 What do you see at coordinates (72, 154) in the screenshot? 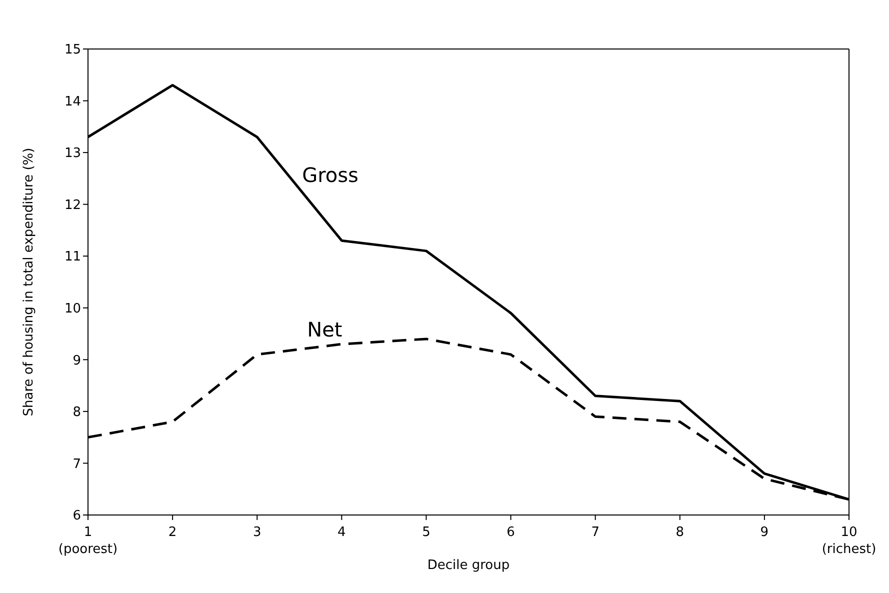
I see `y-tick-label: 13` at bounding box center [72, 154].